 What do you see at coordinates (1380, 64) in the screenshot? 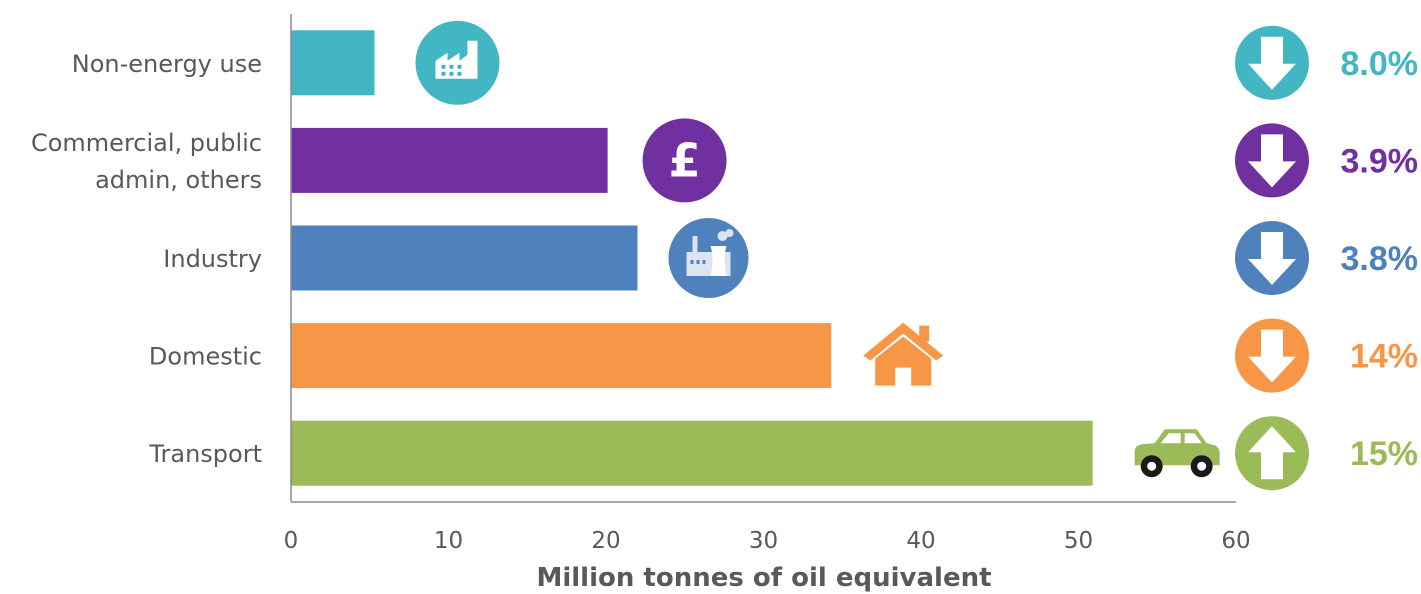
I see `change-label: 8.0%` at bounding box center [1380, 64].